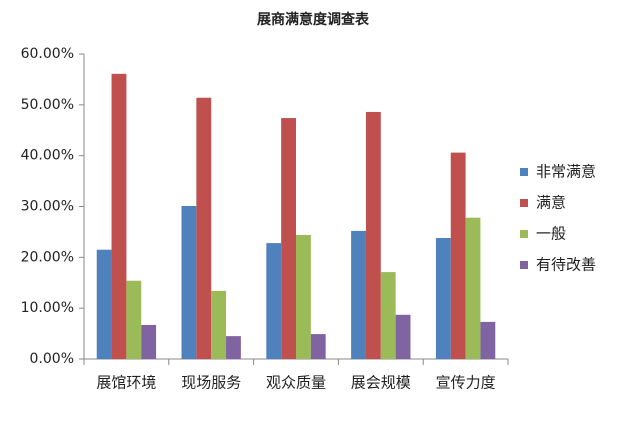  I want to click on x-tick-label: 现场服务, so click(211, 383).